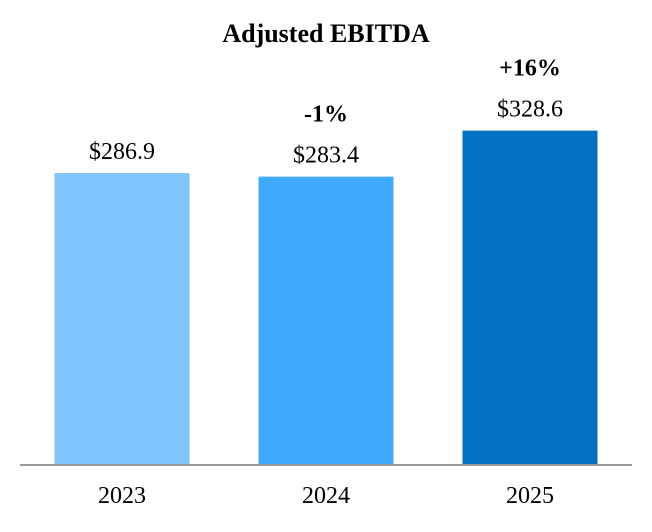 Image resolution: width=652 pixels, height=532 pixels. I want to click on change-label-2024: -1%, so click(326, 115).